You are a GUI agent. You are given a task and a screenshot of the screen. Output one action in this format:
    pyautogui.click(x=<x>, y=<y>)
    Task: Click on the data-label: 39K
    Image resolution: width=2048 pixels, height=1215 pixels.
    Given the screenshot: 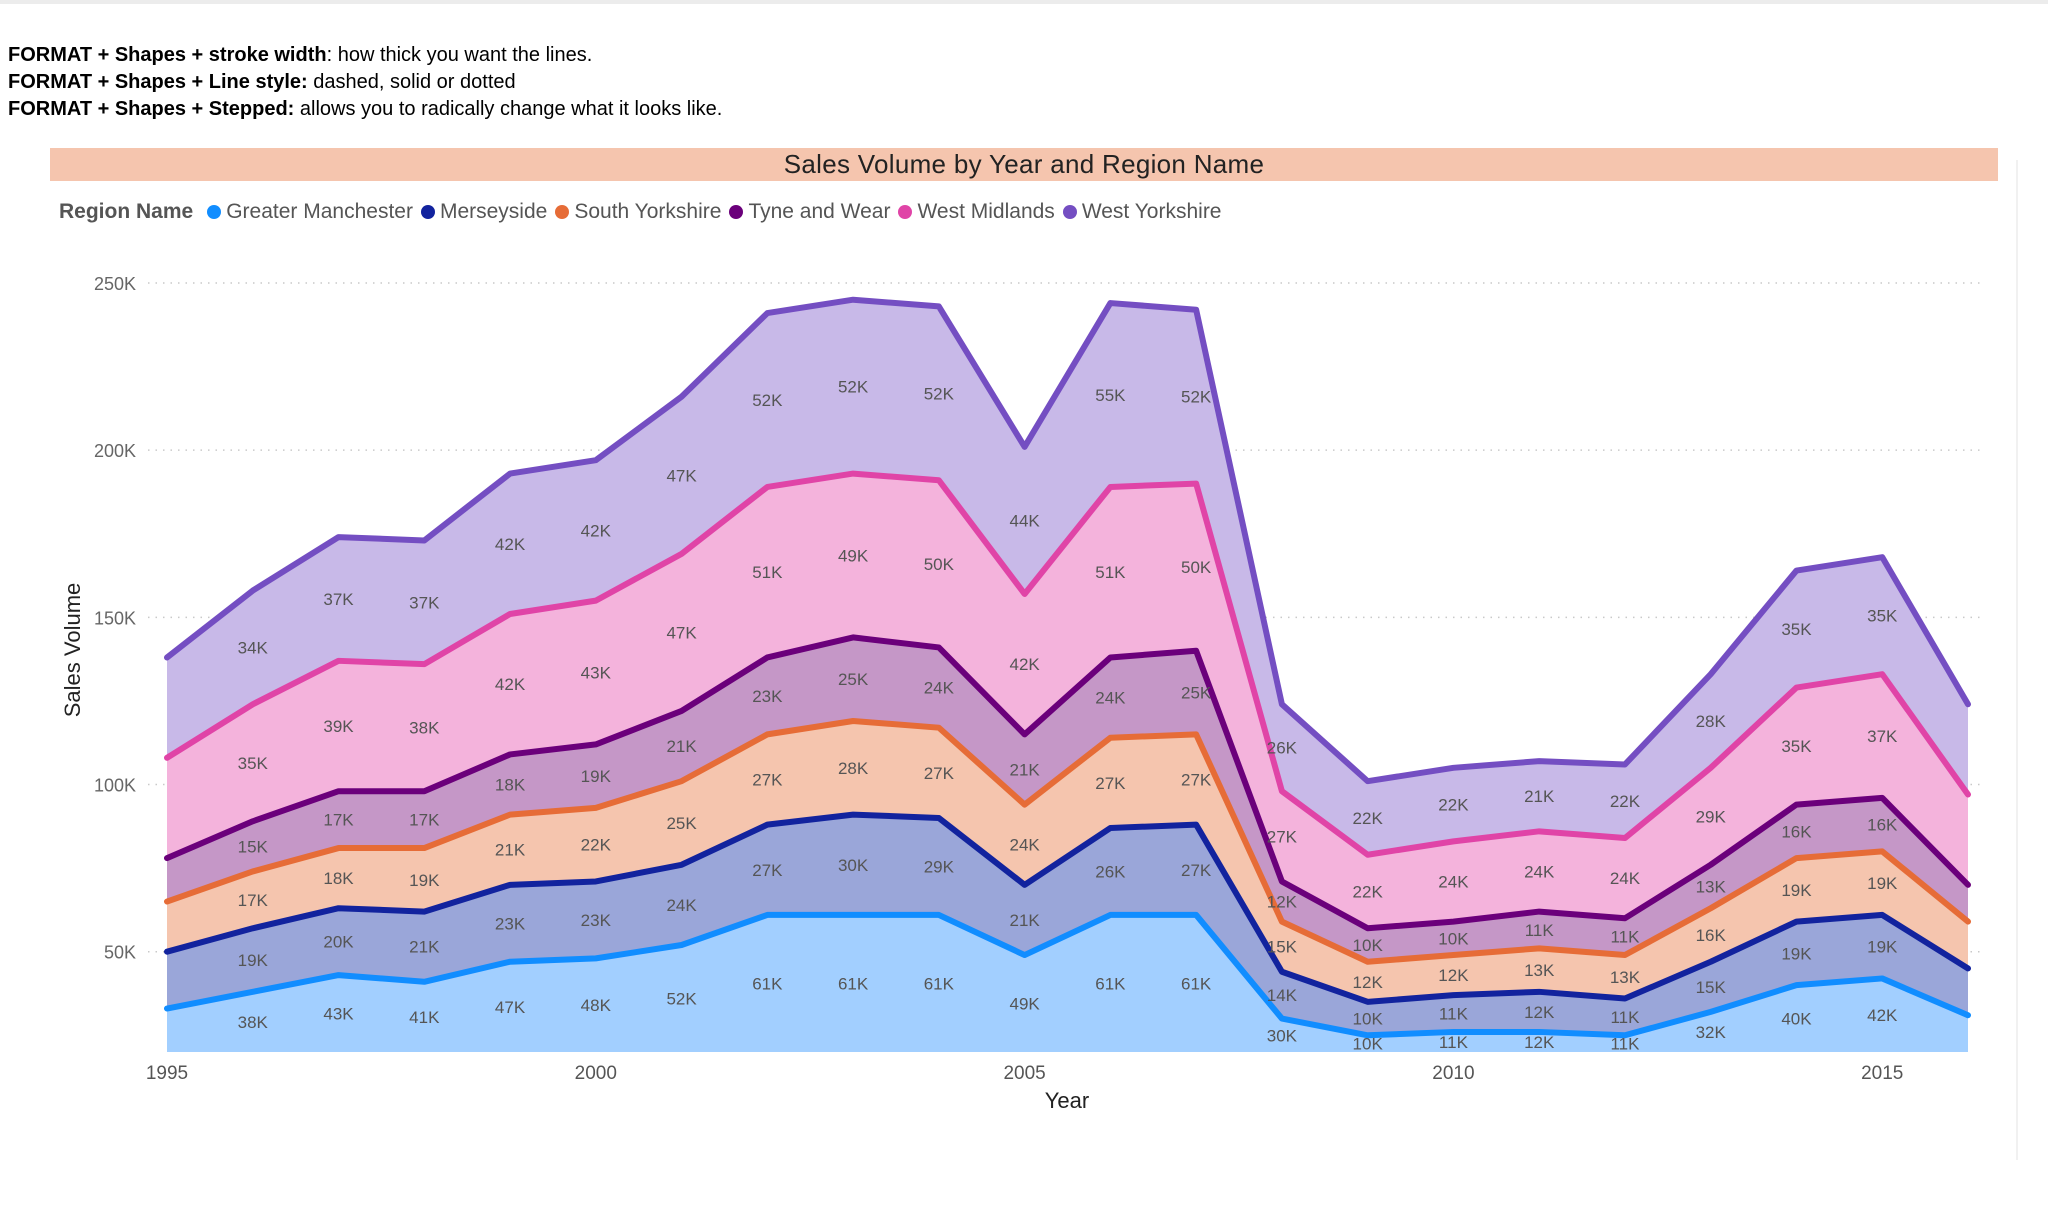 What is the action you would take?
    pyautogui.click(x=338, y=726)
    